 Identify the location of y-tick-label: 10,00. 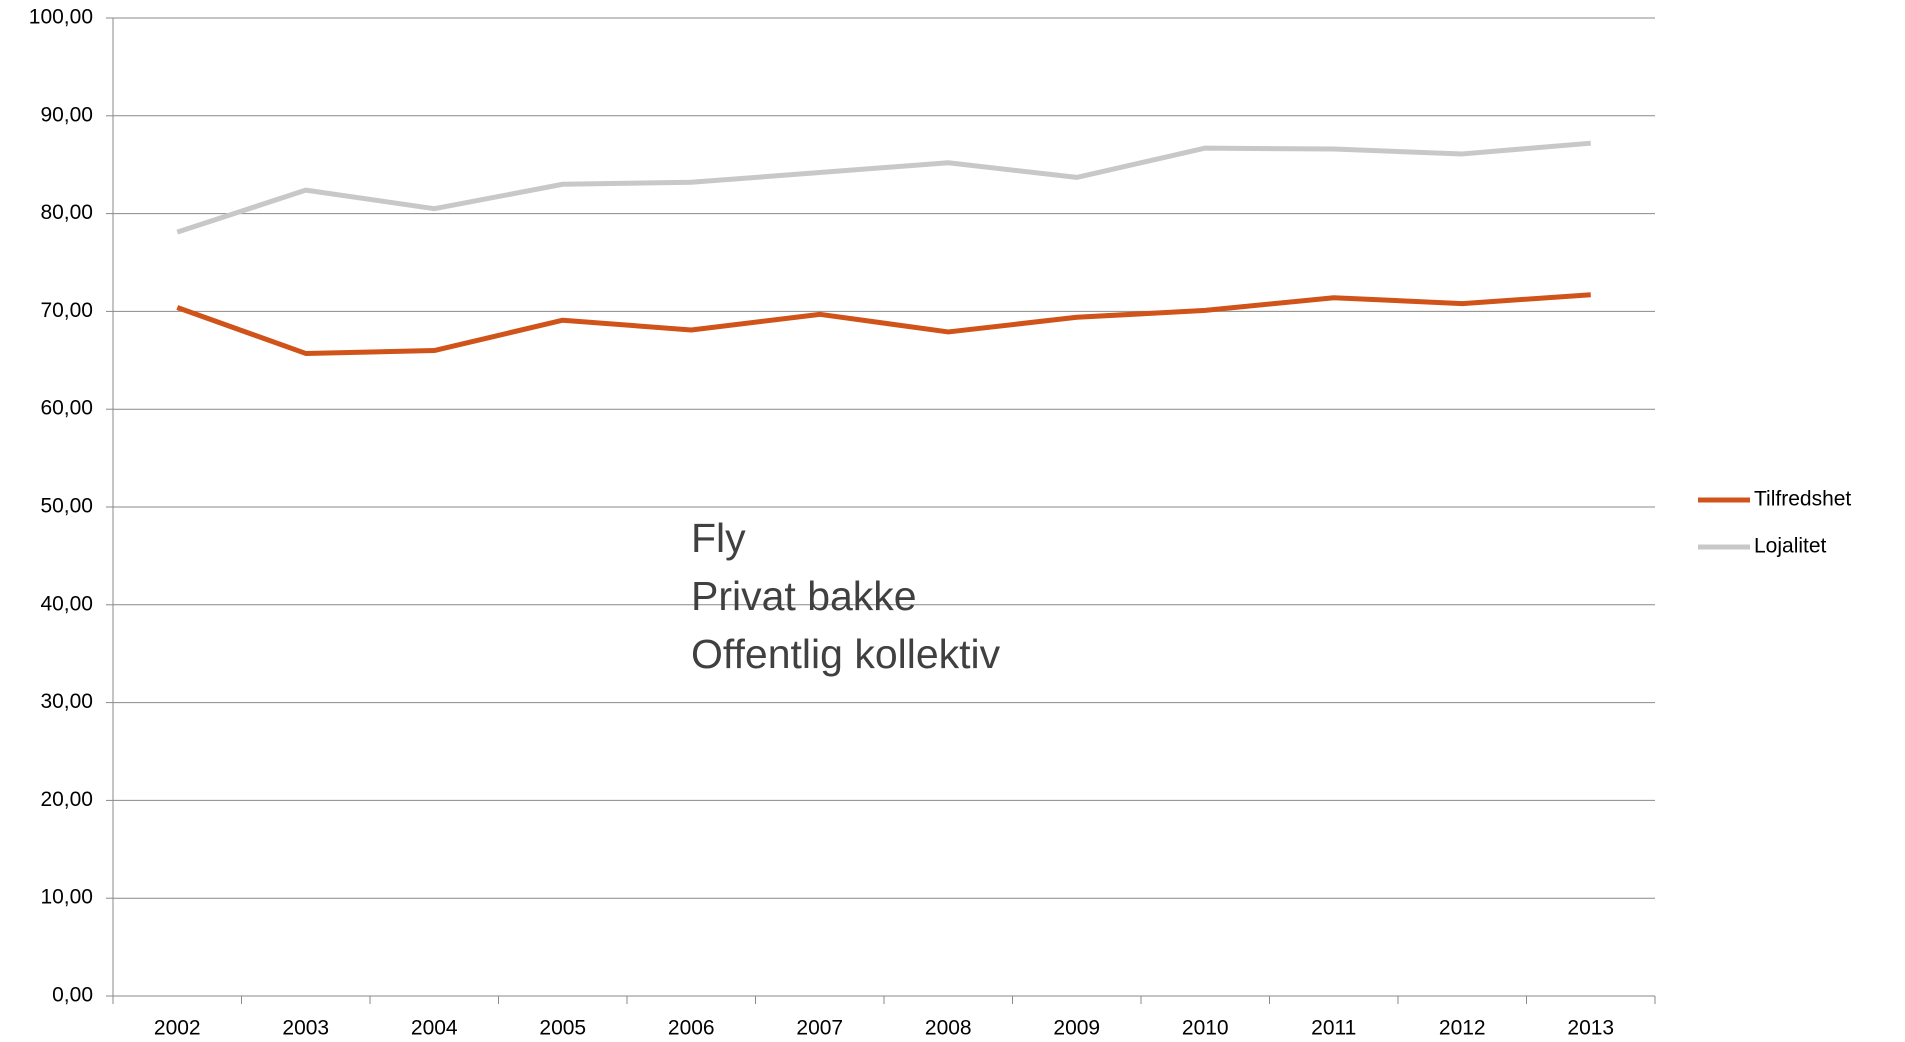
(66, 897).